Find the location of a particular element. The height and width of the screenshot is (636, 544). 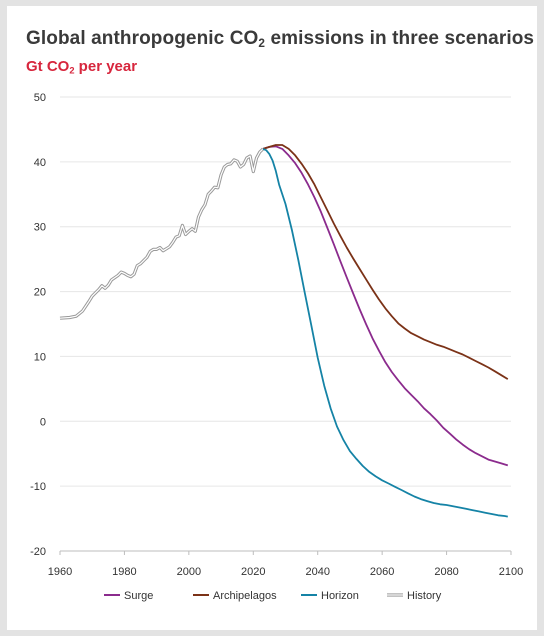

y-tick-label: 0 is located at coordinates (43, 422).